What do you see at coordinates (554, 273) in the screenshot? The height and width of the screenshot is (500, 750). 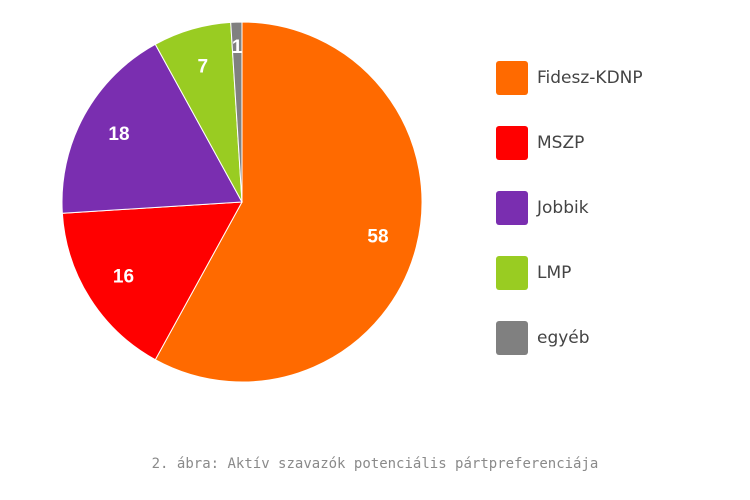 I see `legend-label-lmp: LMP` at bounding box center [554, 273].